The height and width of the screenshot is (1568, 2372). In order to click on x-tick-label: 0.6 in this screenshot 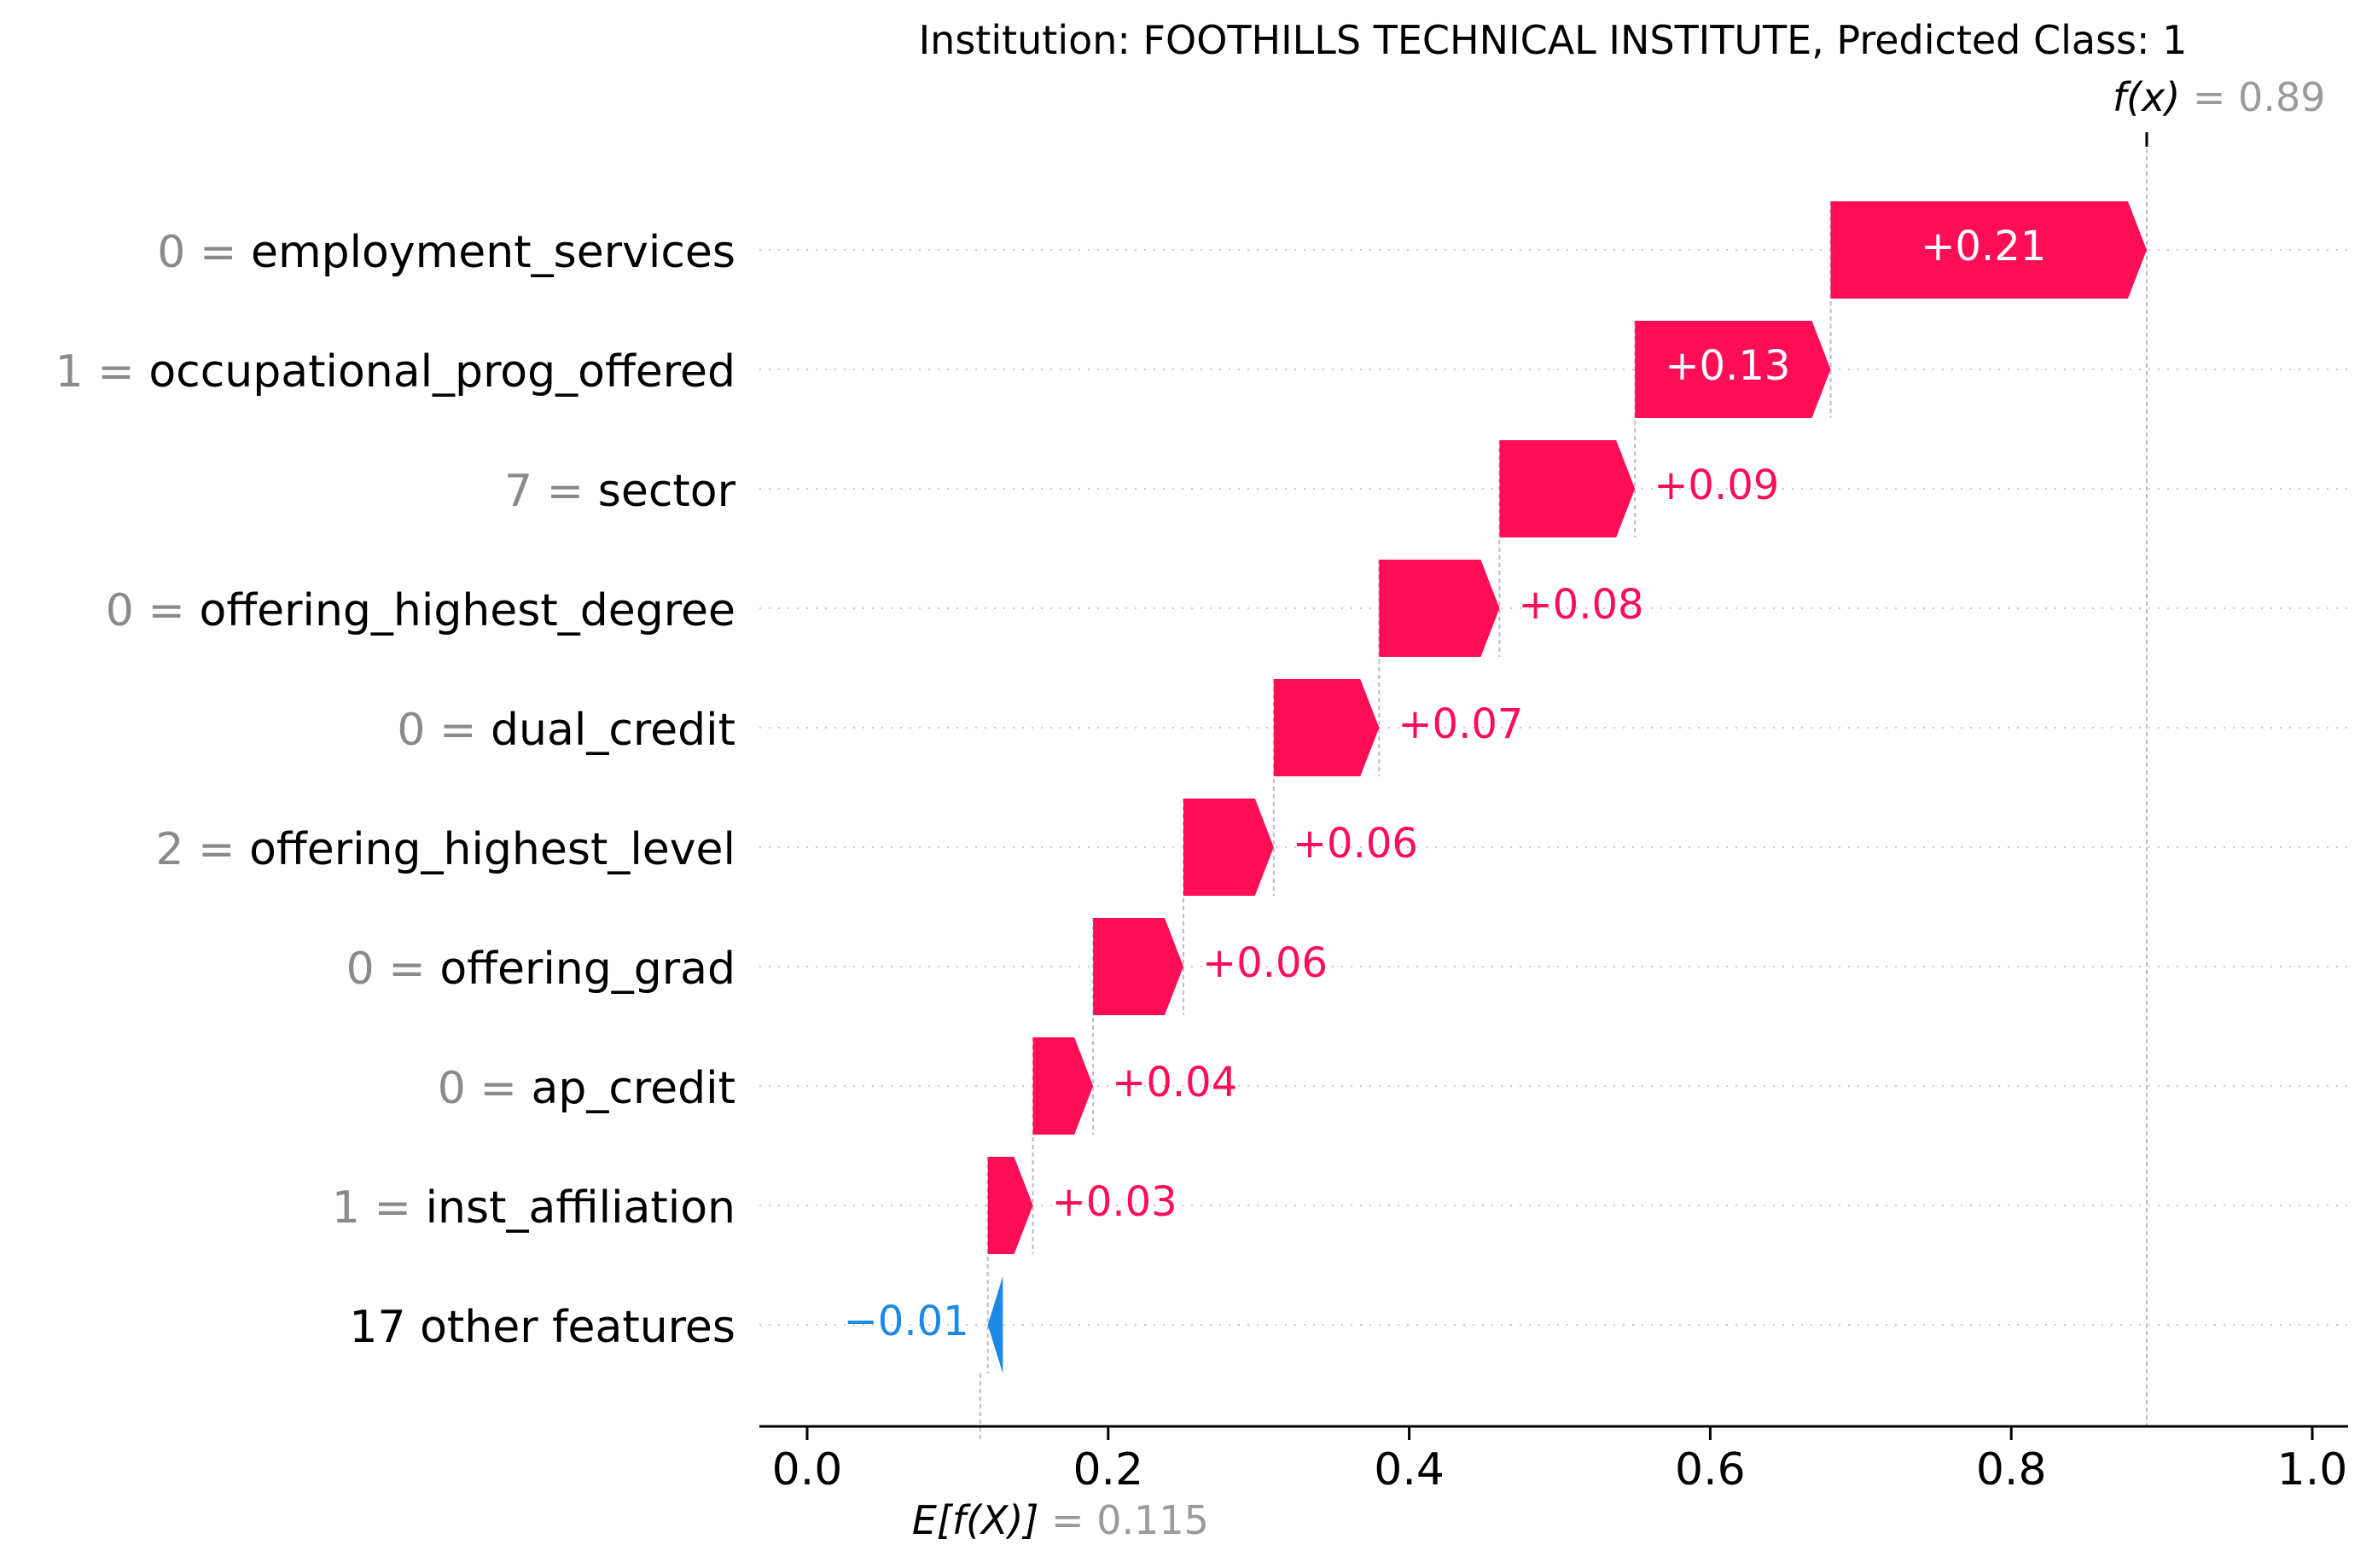, I will do `click(1711, 1469)`.